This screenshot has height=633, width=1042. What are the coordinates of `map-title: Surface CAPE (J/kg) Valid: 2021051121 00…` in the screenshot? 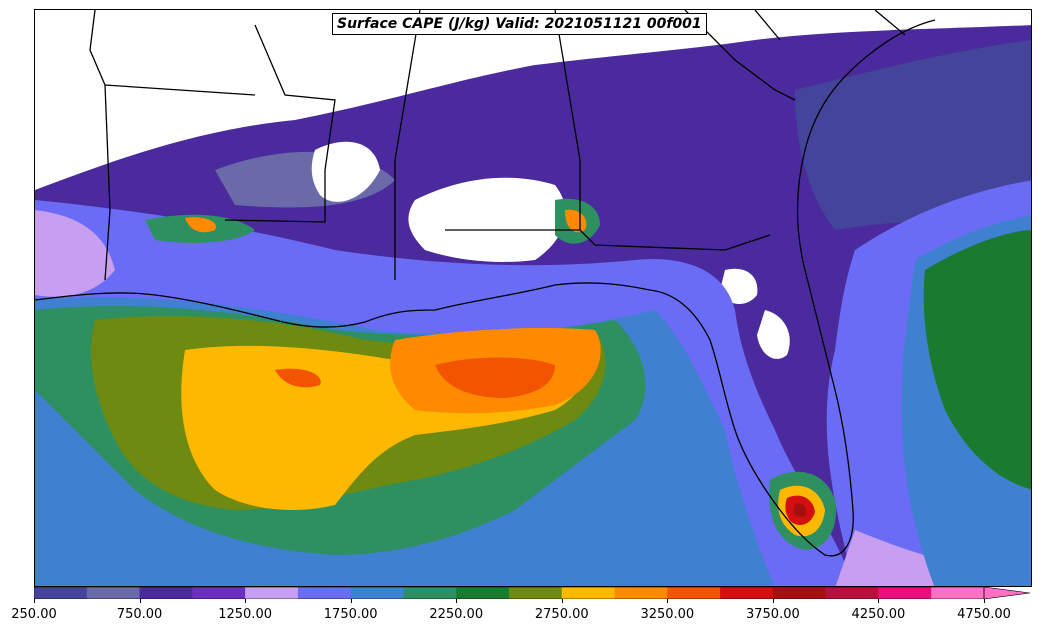 It's located at (519, 24).